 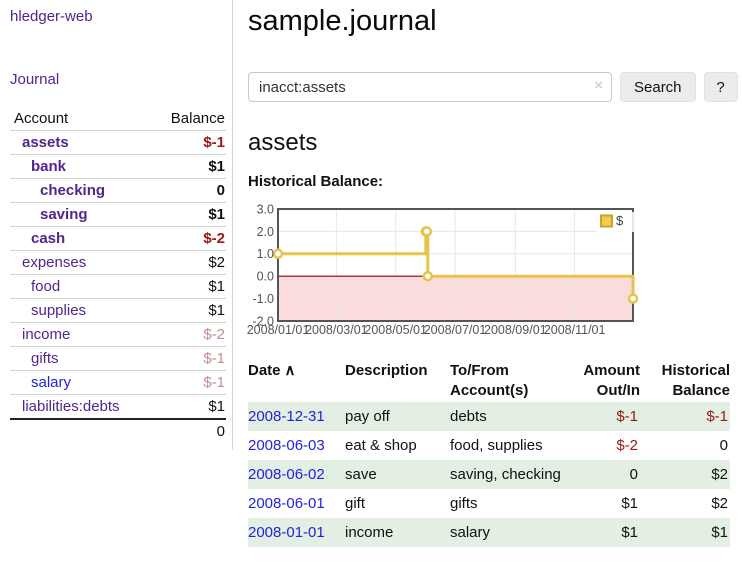 I want to click on accounts-total-value: 0, so click(x=188, y=430).